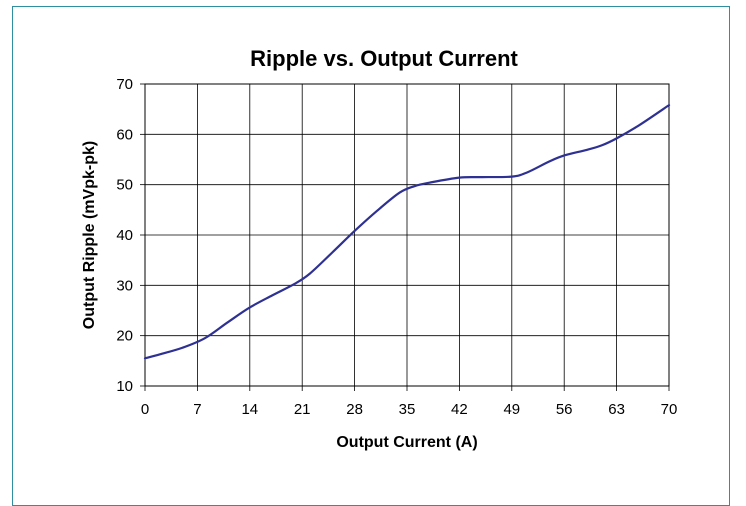  I want to click on chart-title: Ripple vs. Output Current, so click(384, 58).